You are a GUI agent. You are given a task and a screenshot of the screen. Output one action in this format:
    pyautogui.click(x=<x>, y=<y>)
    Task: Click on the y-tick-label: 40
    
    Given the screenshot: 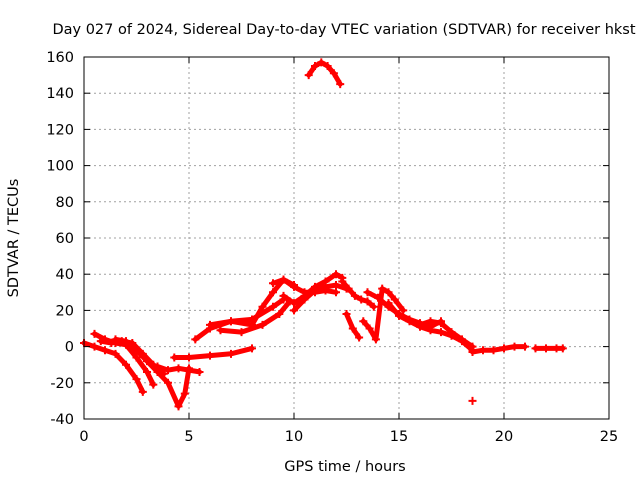 What is the action you would take?
    pyautogui.click(x=65, y=275)
    